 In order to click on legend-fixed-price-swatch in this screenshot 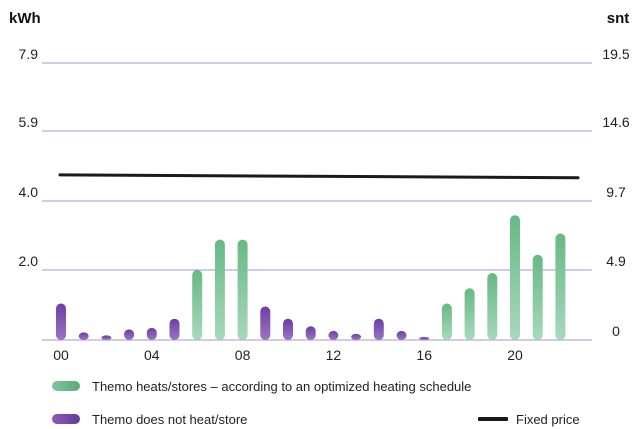, I will do `click(493, 419)`.